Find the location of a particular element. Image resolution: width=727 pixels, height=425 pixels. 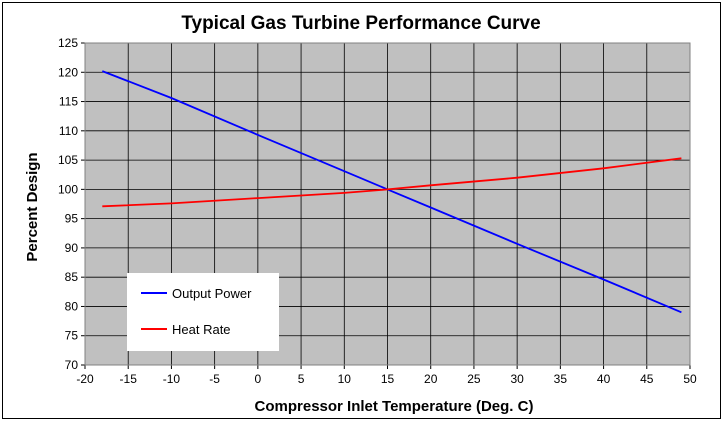

legend-label: Heat Rate is located at coordinates (201, 329).